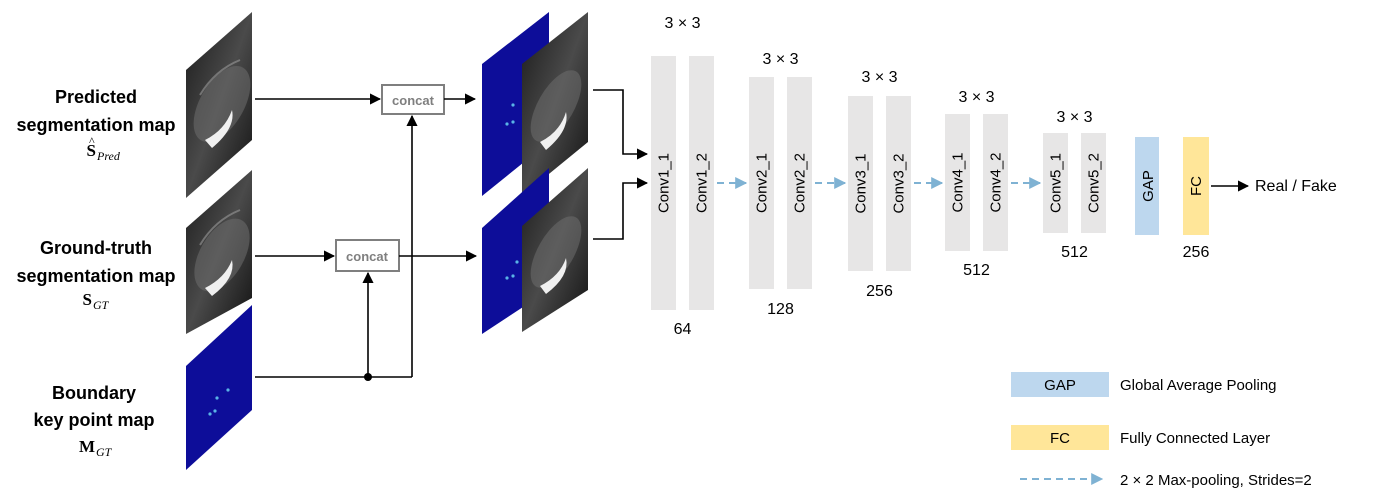 Image resolution: width=1376 pixels, height=501 pixels. I want to click on legend-gap-swatch, so click(1060, 384).